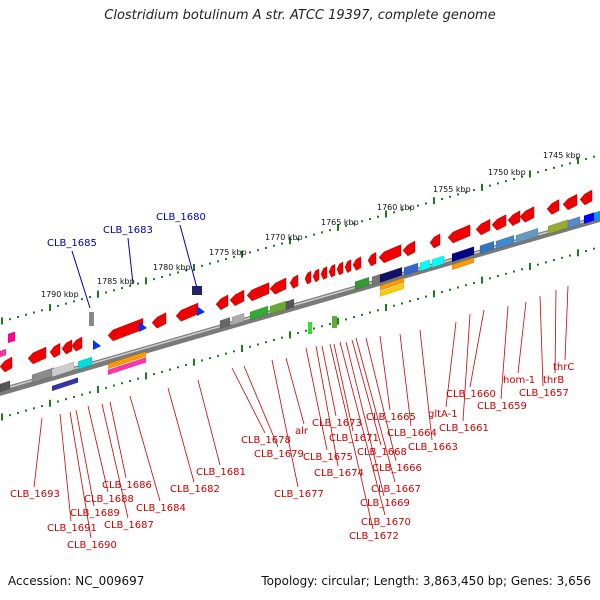  What do you see at coordinates (339, 473) in the screenshot?
I see `gene-label-red: CLB_1674` at bounding box center [339, 473].